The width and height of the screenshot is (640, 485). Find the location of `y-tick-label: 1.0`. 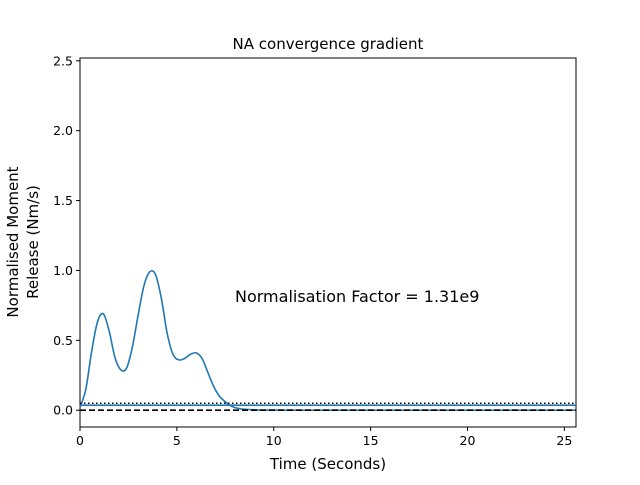

y-tick-label: 1.0 is located at coordinates (63, 270).